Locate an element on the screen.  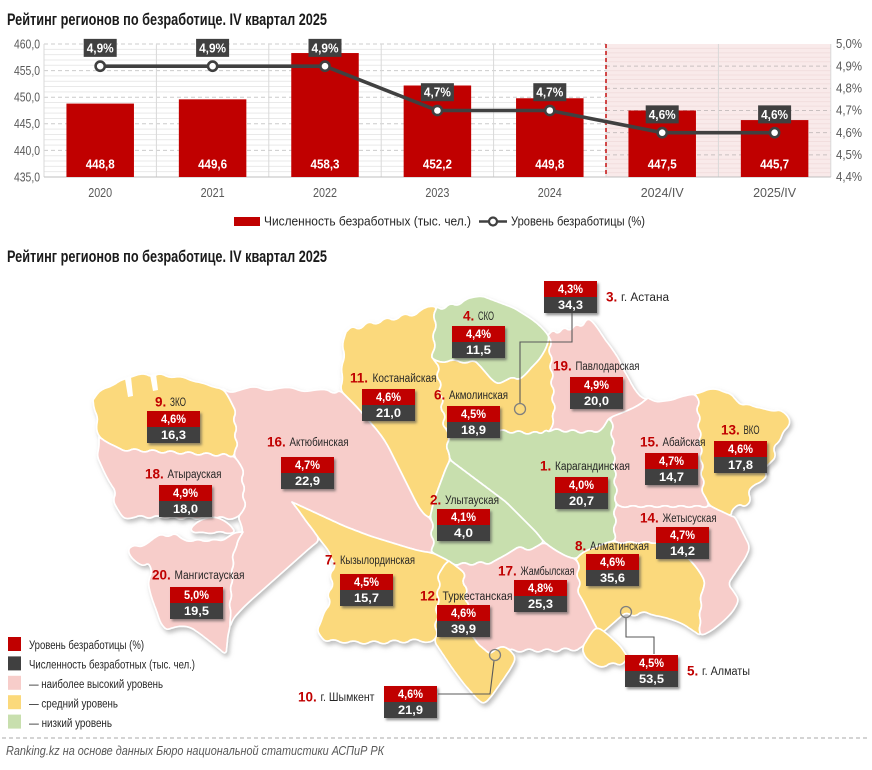
svg-text: Абайская is located at coordinates (684, 443).